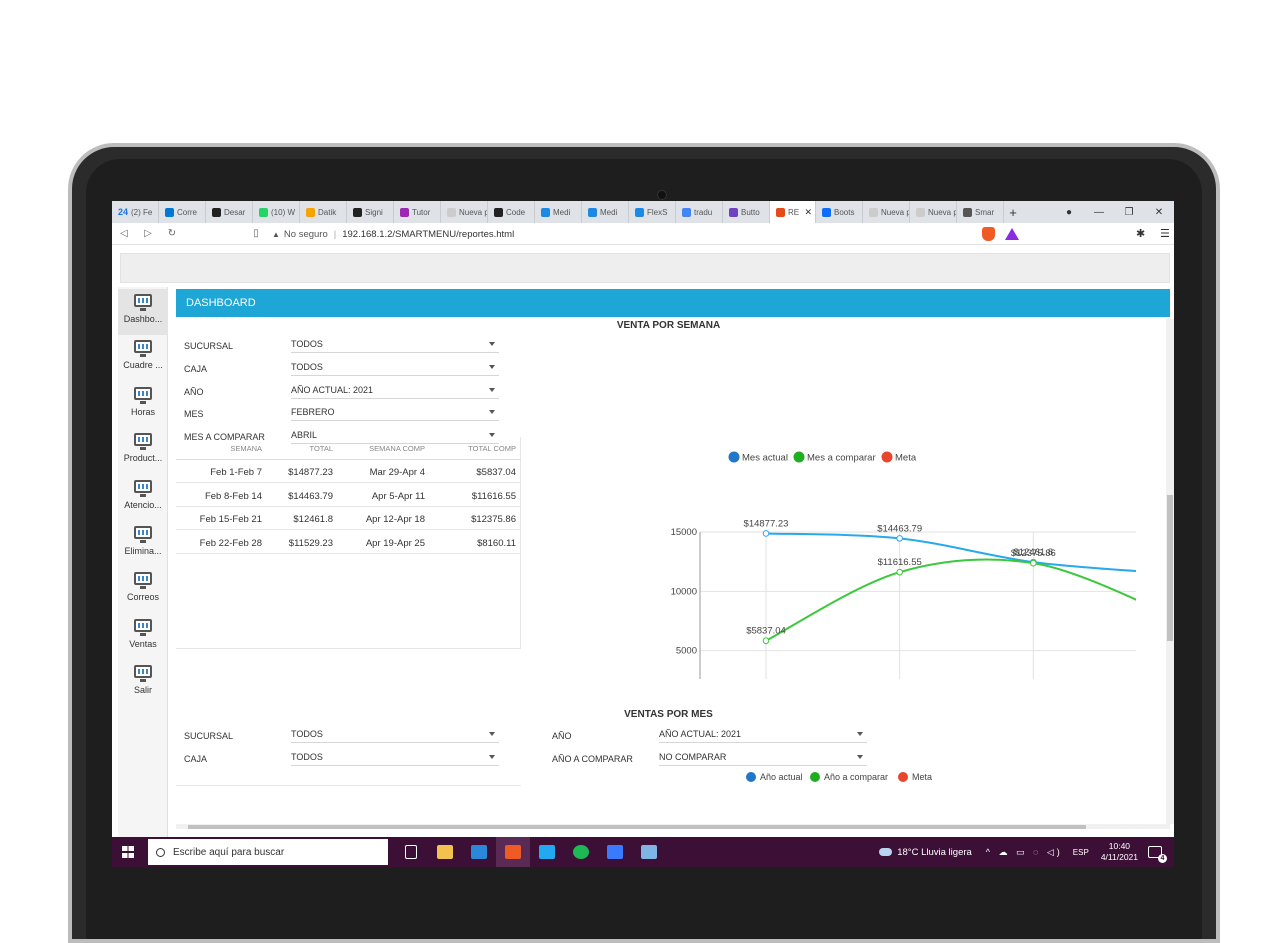 The width and height of the screenshot is (1280, 943). Describe the element at coordinates (1119, 857) in the screenshot. I see `clock-date: 4/11/2021` at that location.